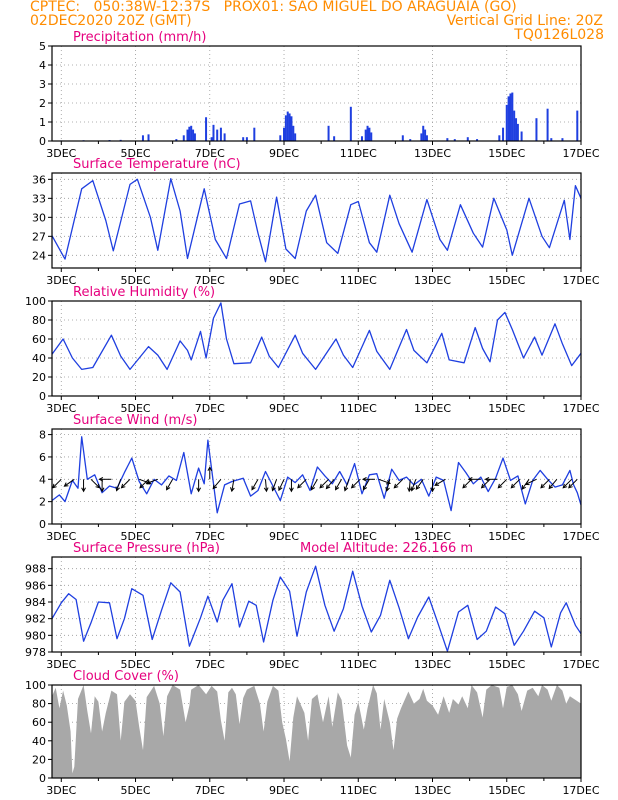 The height and width of the screenshot is (800, 618). What do you see at coordinates (135, 664) in the screenshot?
I see `pres-xtick-label: 5DEC` at bounding box center [135, 664].